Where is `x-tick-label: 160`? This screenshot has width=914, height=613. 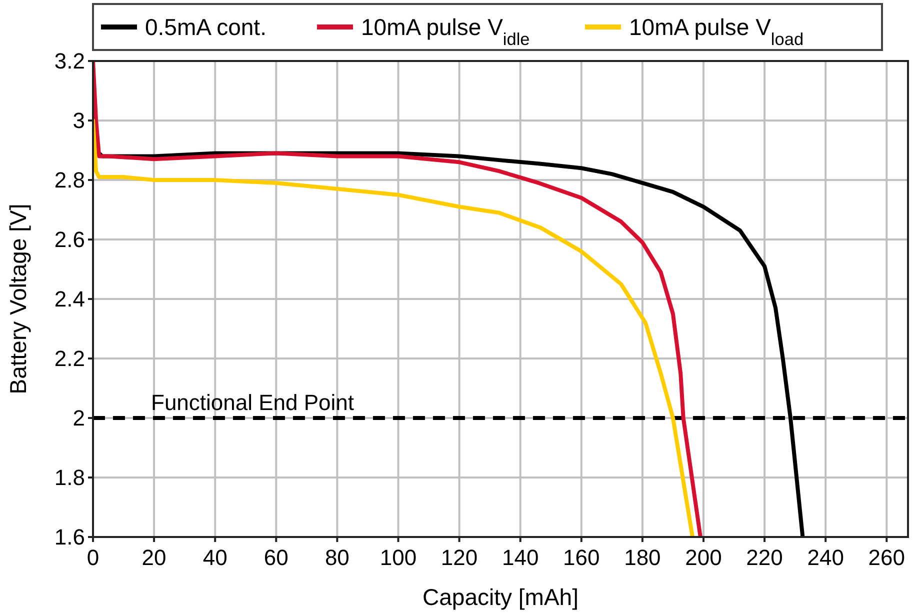
x-tick-label: 160 is located at coordinates (581, 557).